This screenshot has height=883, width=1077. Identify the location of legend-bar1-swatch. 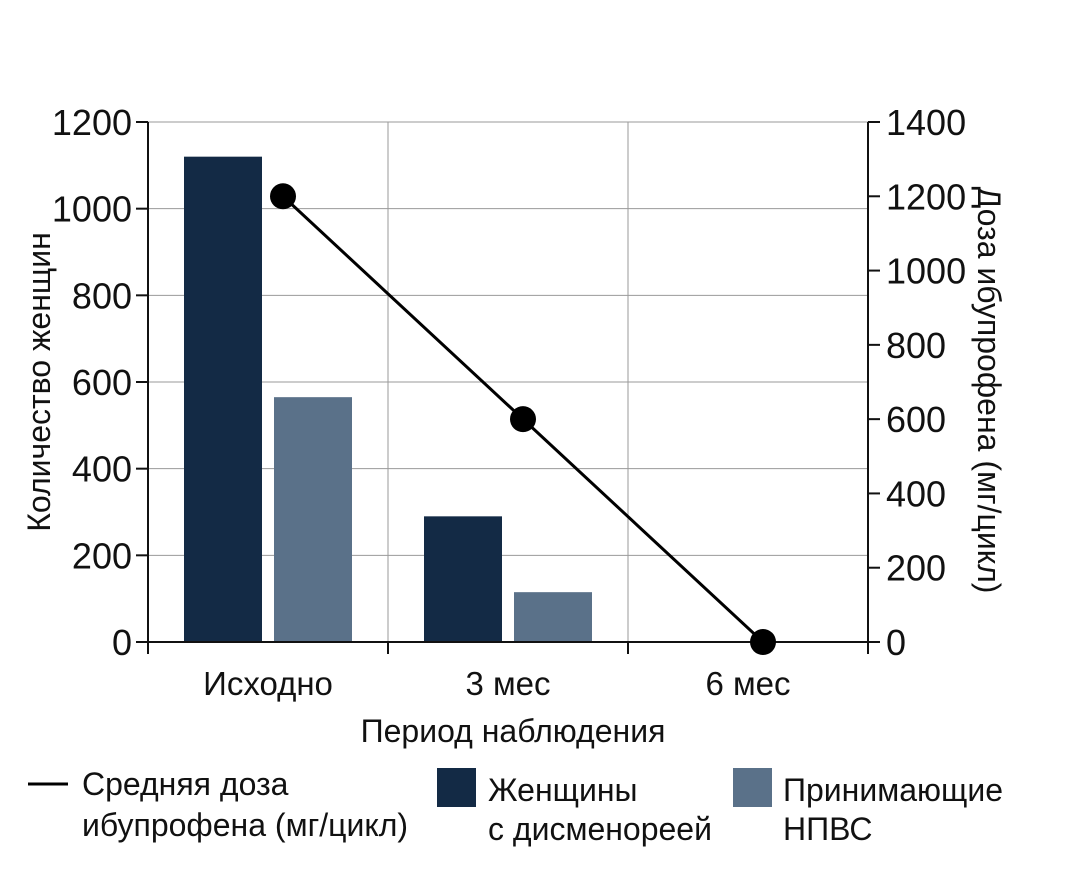
(456, 787).